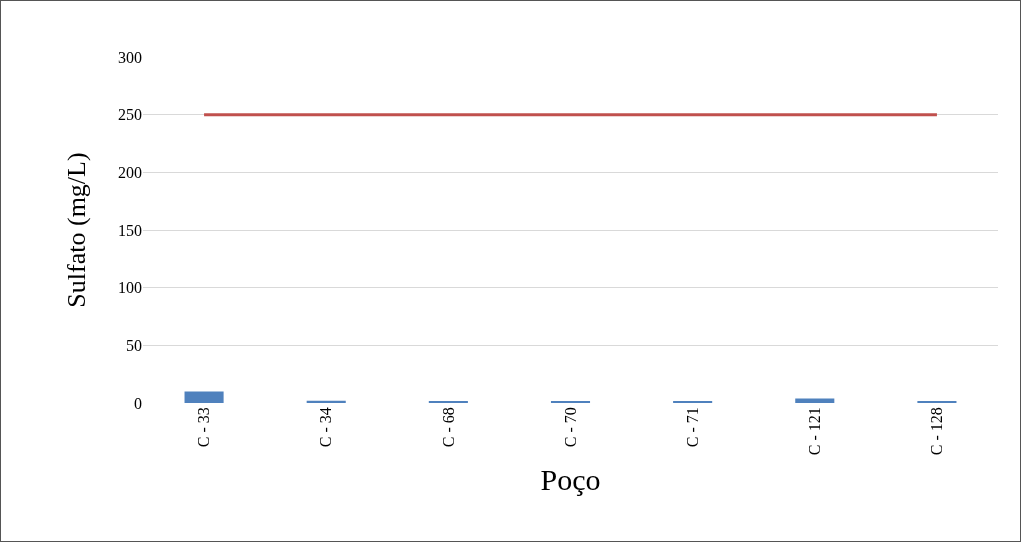 This screenshot has height=542, width=1021. I want to click on x-tick-label: C - 121, so click(814, 431).